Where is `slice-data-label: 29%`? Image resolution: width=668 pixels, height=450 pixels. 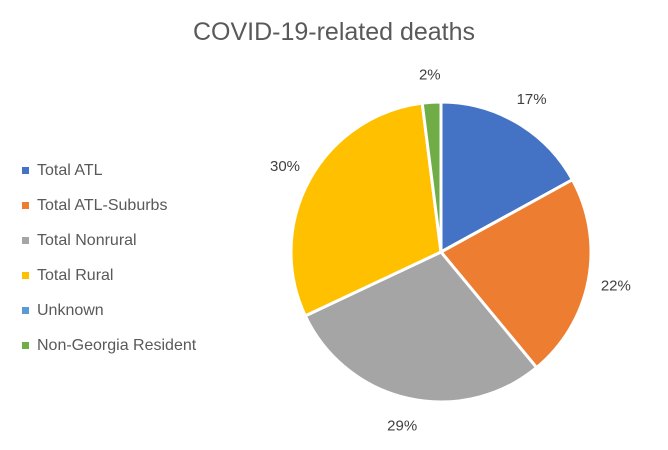 slice-data-label: 29% is located at coordinates (402, 426).